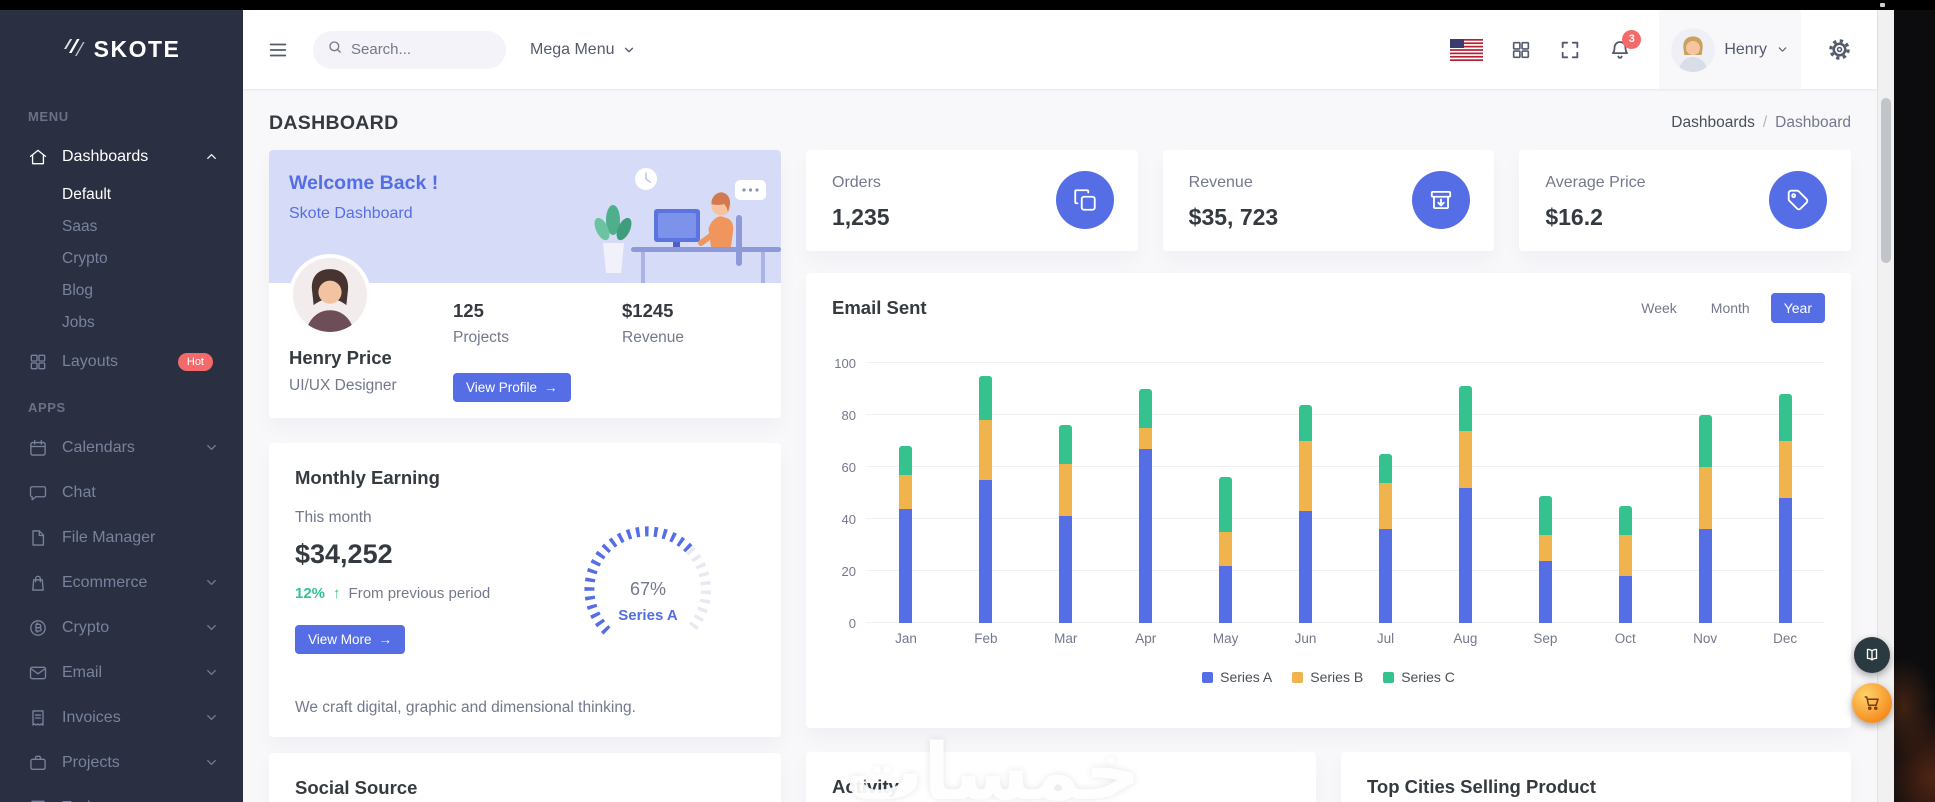 This screenshot has width=1935, height=802. Describe the element at coordinates (416, 49) in the screenshot. I see `search-input` at that location.